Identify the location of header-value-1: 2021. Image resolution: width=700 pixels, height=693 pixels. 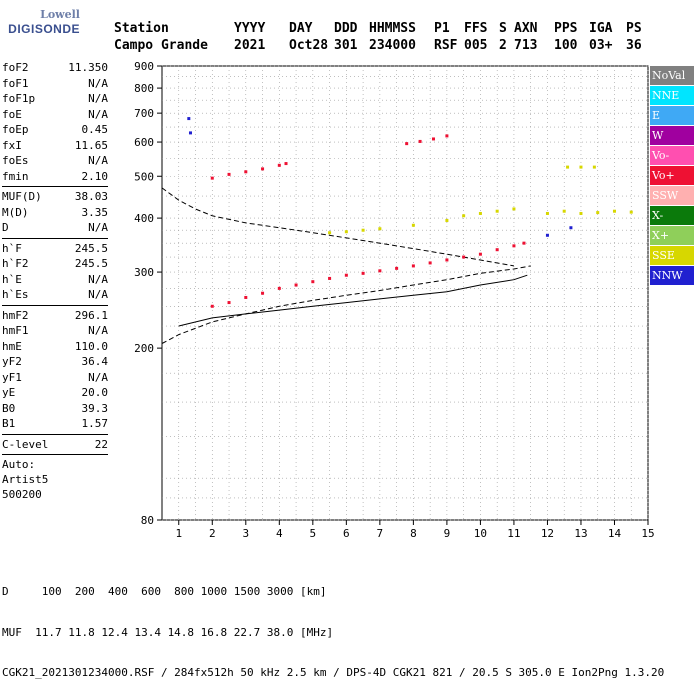
(250, 45).